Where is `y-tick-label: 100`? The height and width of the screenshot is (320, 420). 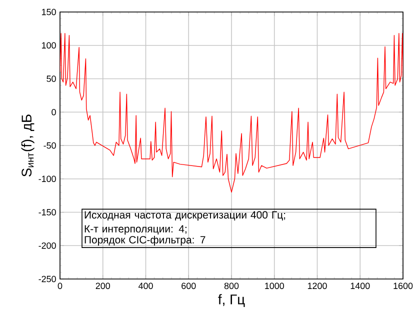
y-tick-label: 100 is located at coordinates (49, 45).